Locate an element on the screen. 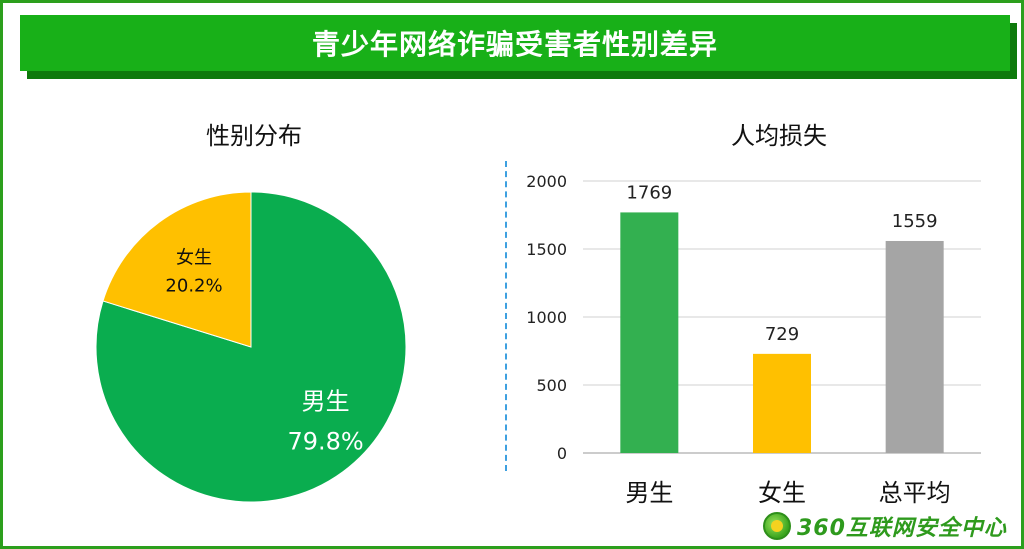 This screenshot has width=1024, height=549. 360-logo-icon is located at coordinates (777, 526).